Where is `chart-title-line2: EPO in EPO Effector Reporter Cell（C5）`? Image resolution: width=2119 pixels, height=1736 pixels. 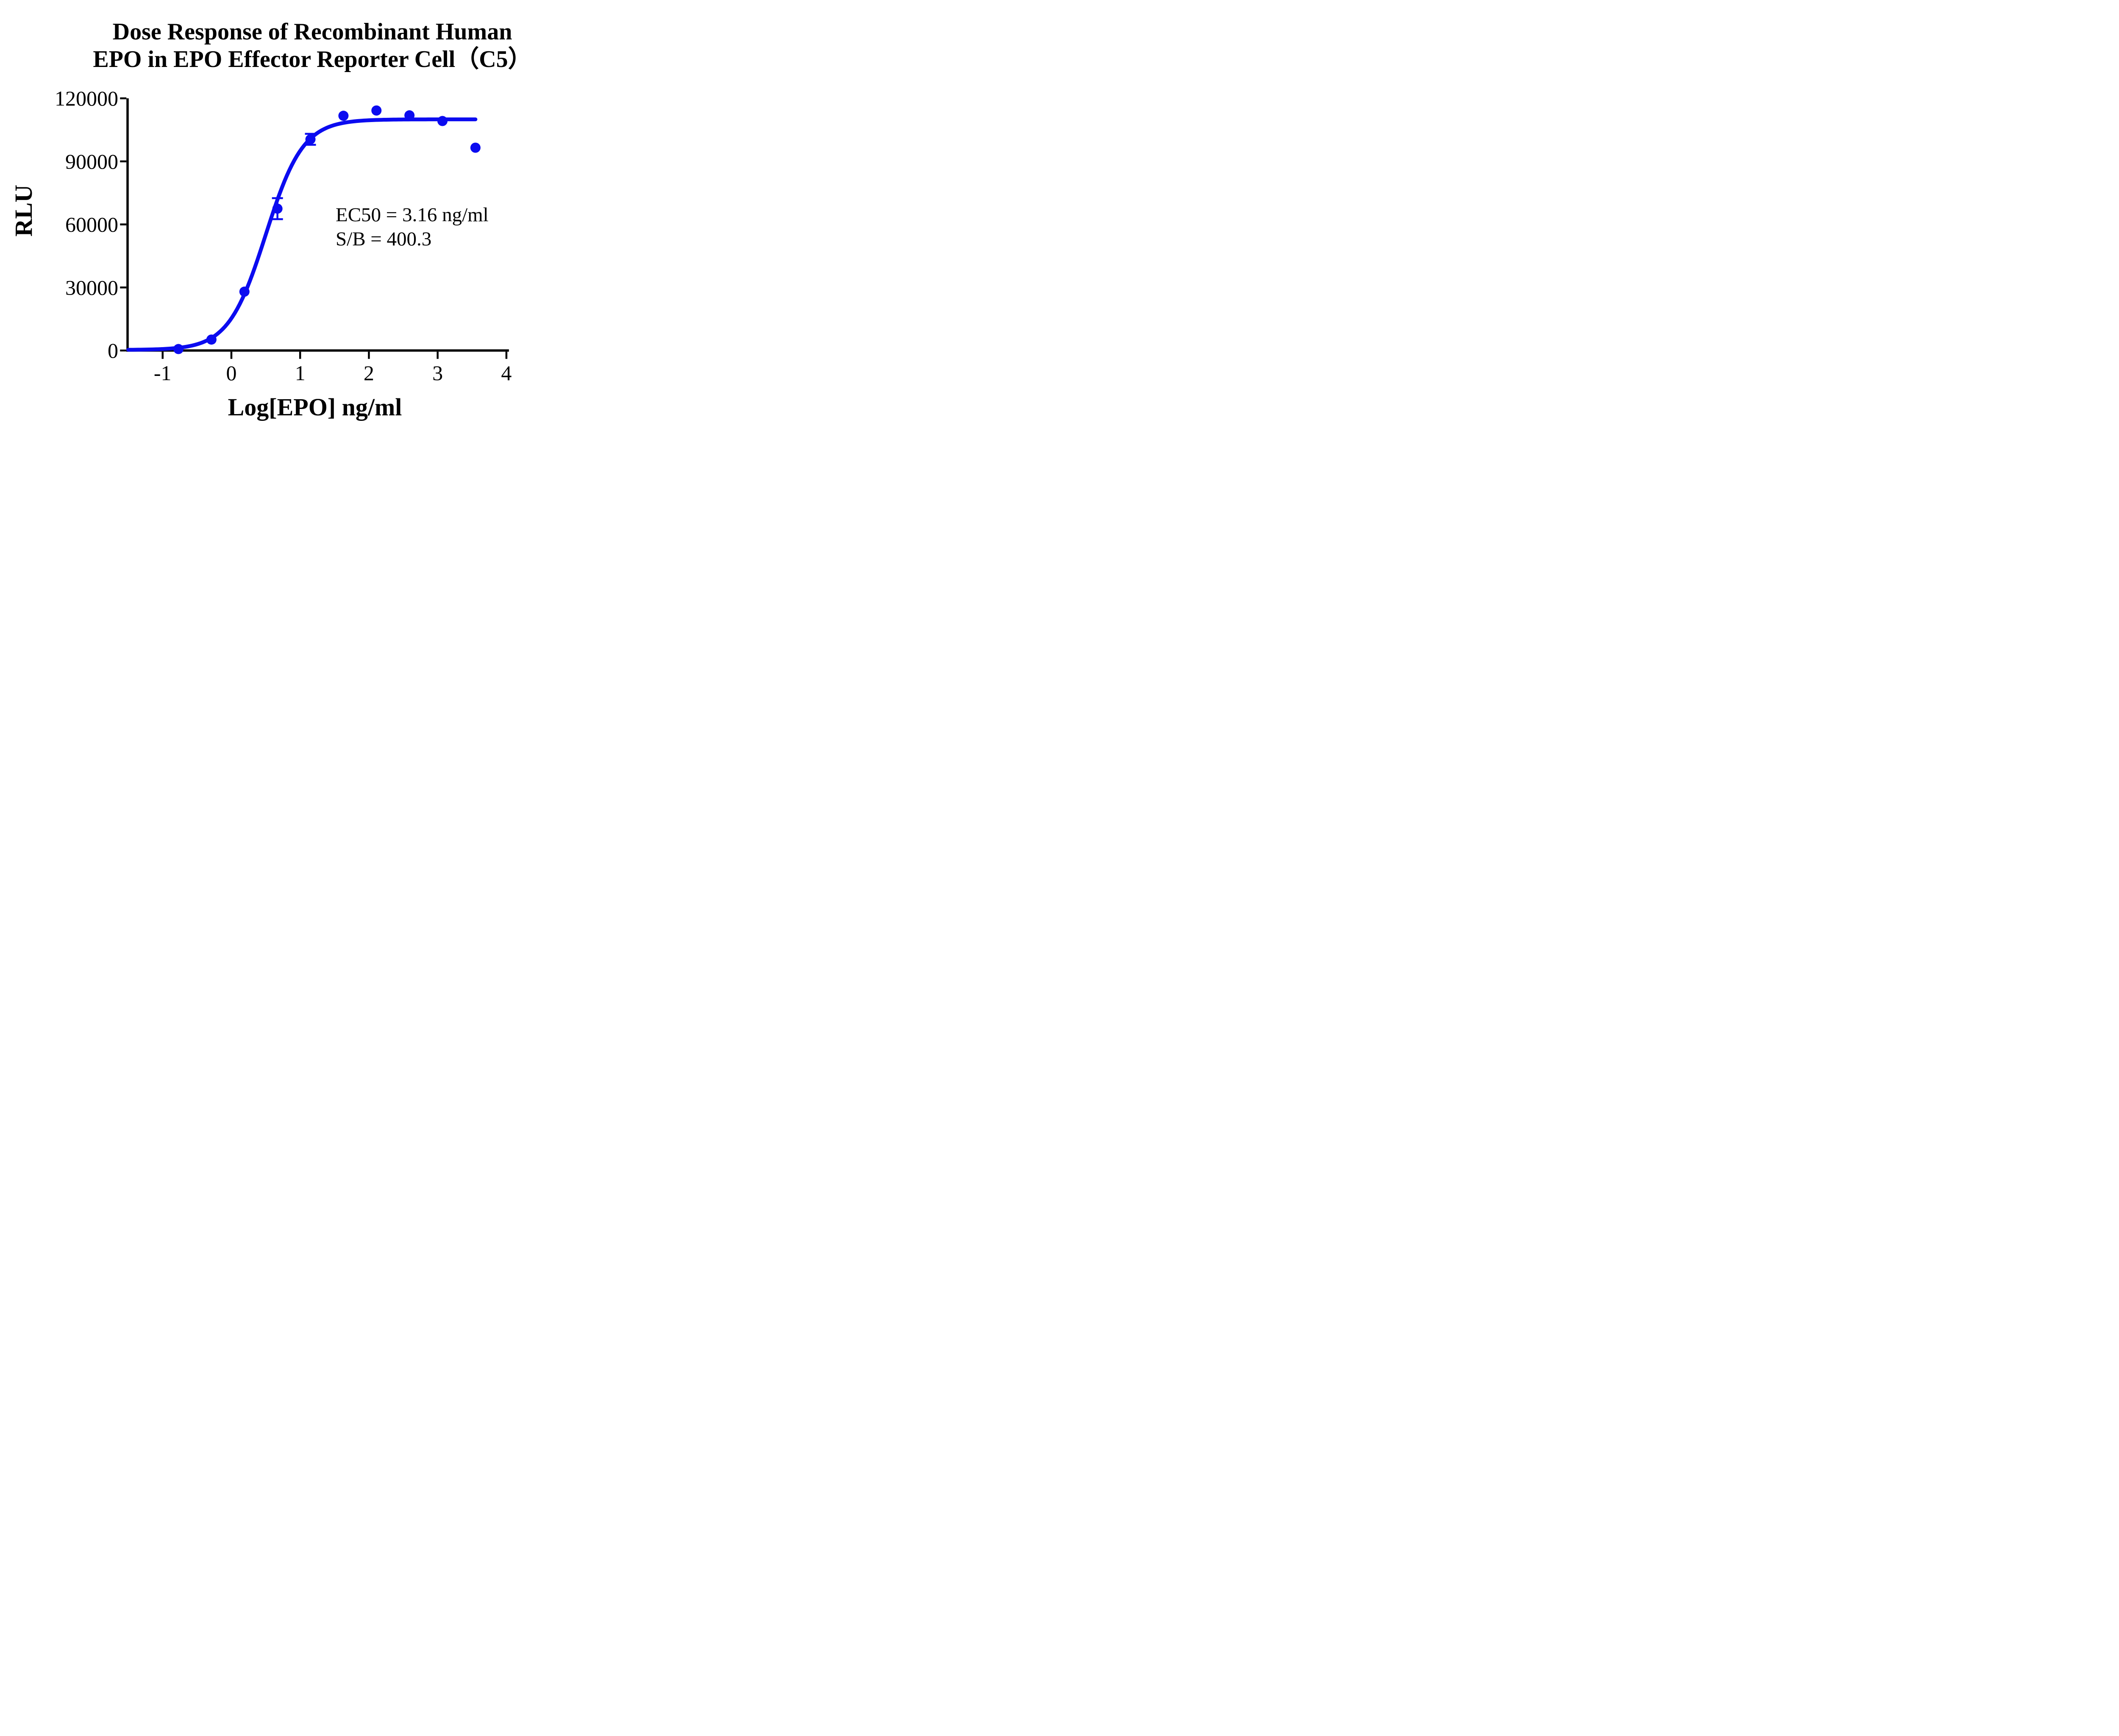
chart-title-line2: EPO in EPO Effector Reporter Cell（C5） is located at coordinates (312, 59).